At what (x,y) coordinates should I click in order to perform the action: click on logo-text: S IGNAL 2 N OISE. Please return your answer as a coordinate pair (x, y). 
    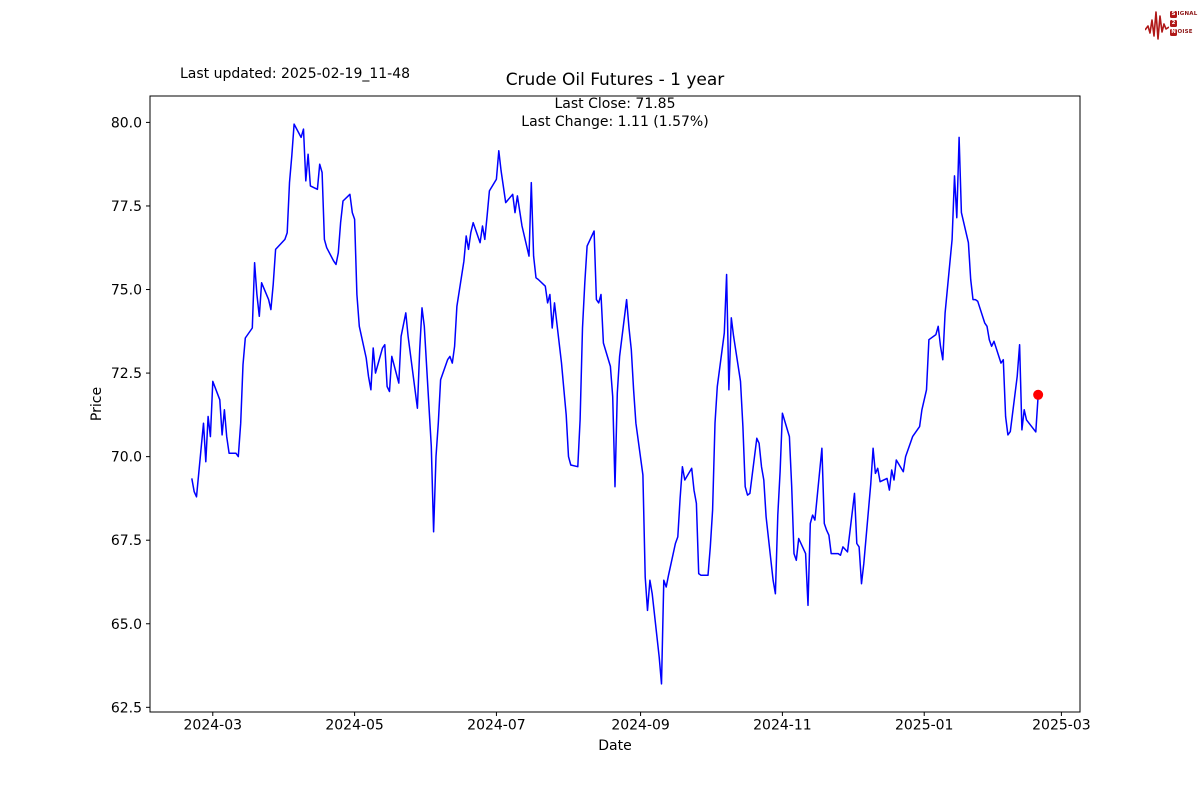
    Looking at the image, I should click on (1183, 23).